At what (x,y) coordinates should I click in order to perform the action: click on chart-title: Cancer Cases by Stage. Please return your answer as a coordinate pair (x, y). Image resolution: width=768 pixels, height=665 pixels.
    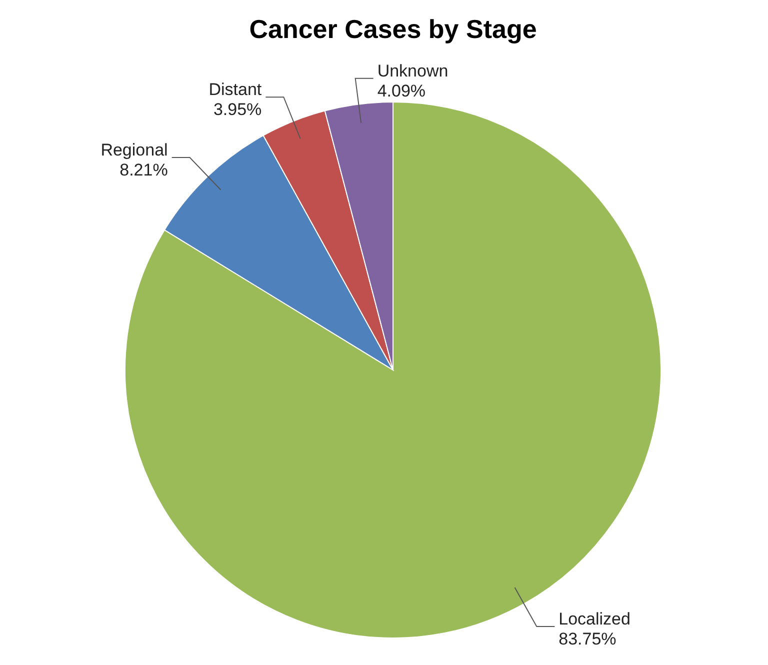
    Looking at the image, I should click on (393, 29).